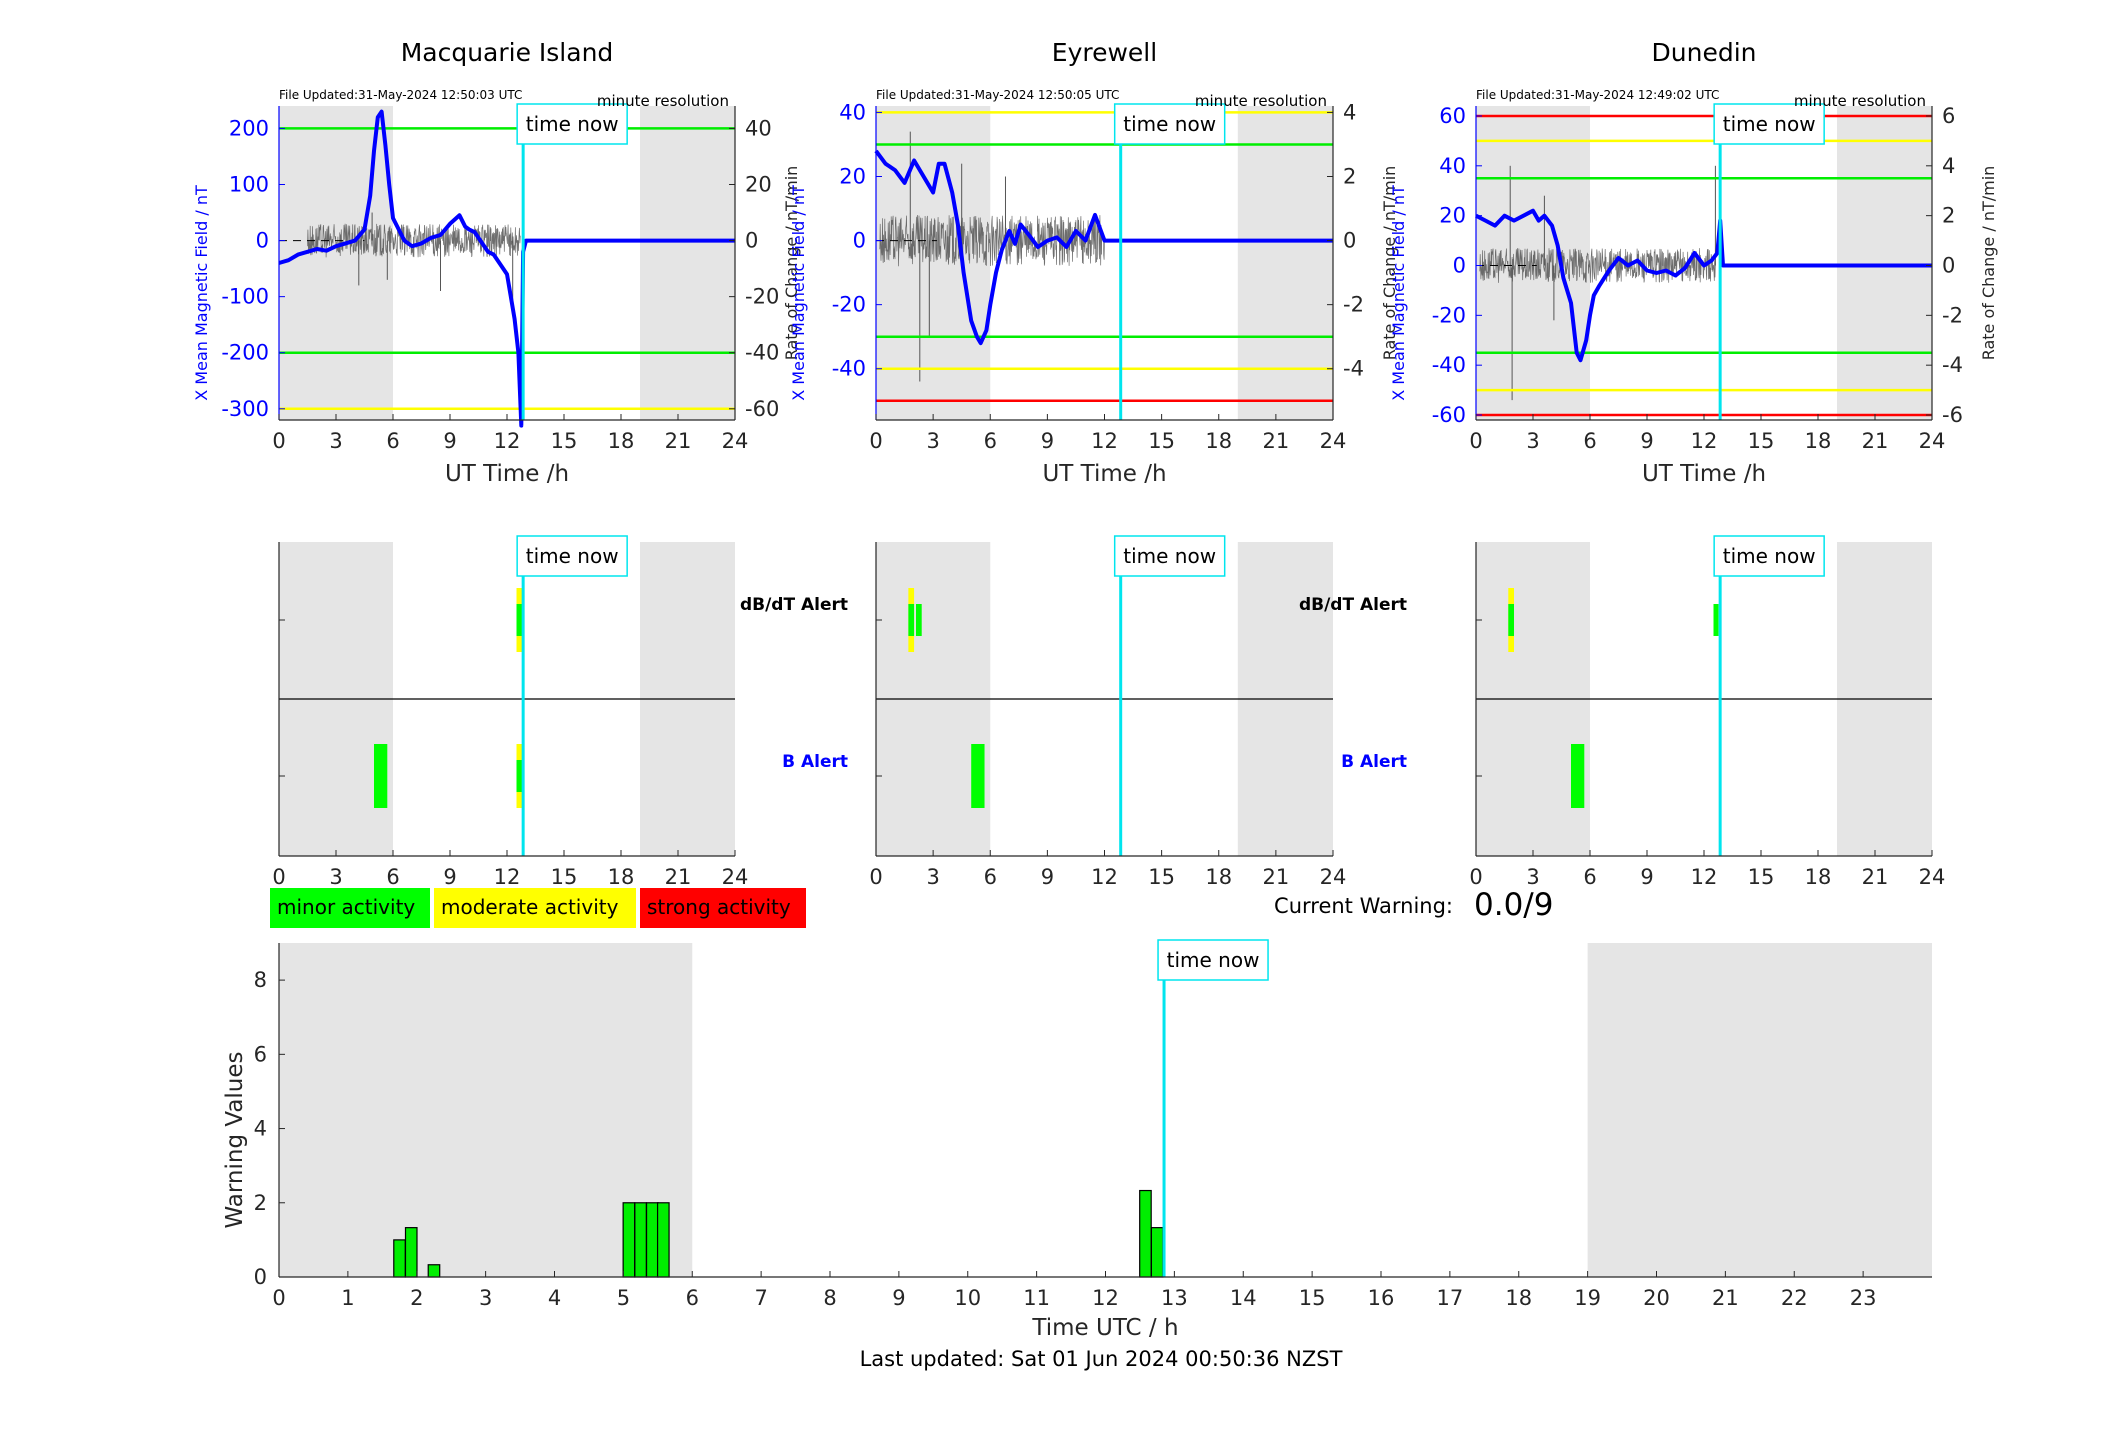 The image size is (2117, 1437). What do you see at coordinates (859, 241) in the screenshot?
I see `left-tick-label: 0` at bounding box center [859, 241].